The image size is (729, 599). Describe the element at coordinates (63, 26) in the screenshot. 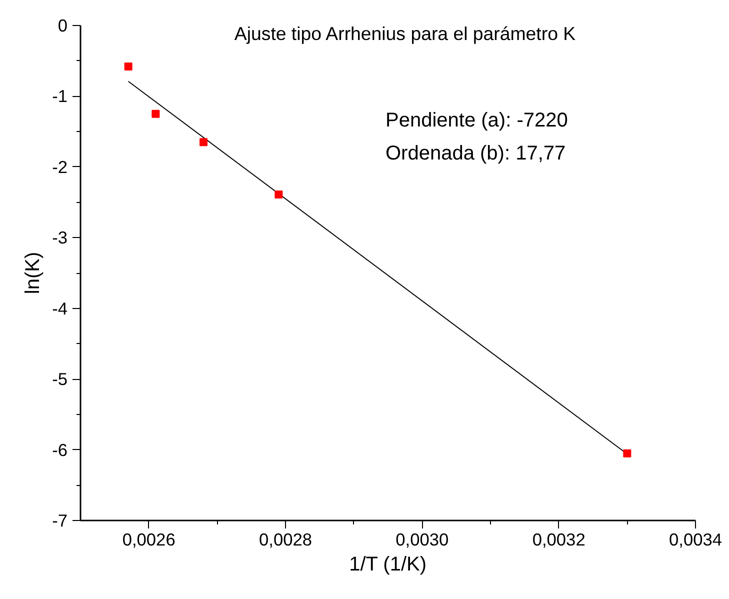

I see `y-tick-label: 0` at that location.